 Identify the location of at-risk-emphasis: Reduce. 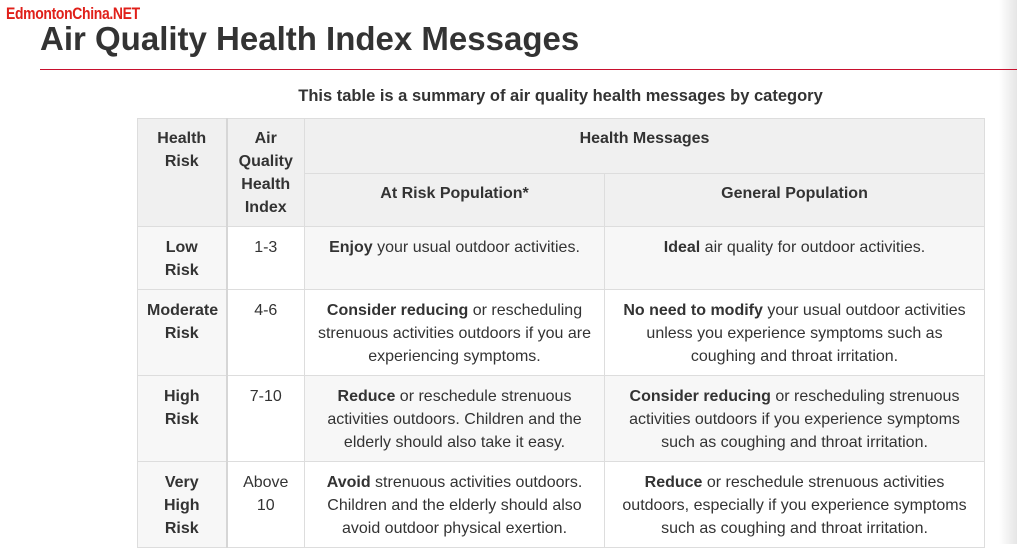
(366, 396).